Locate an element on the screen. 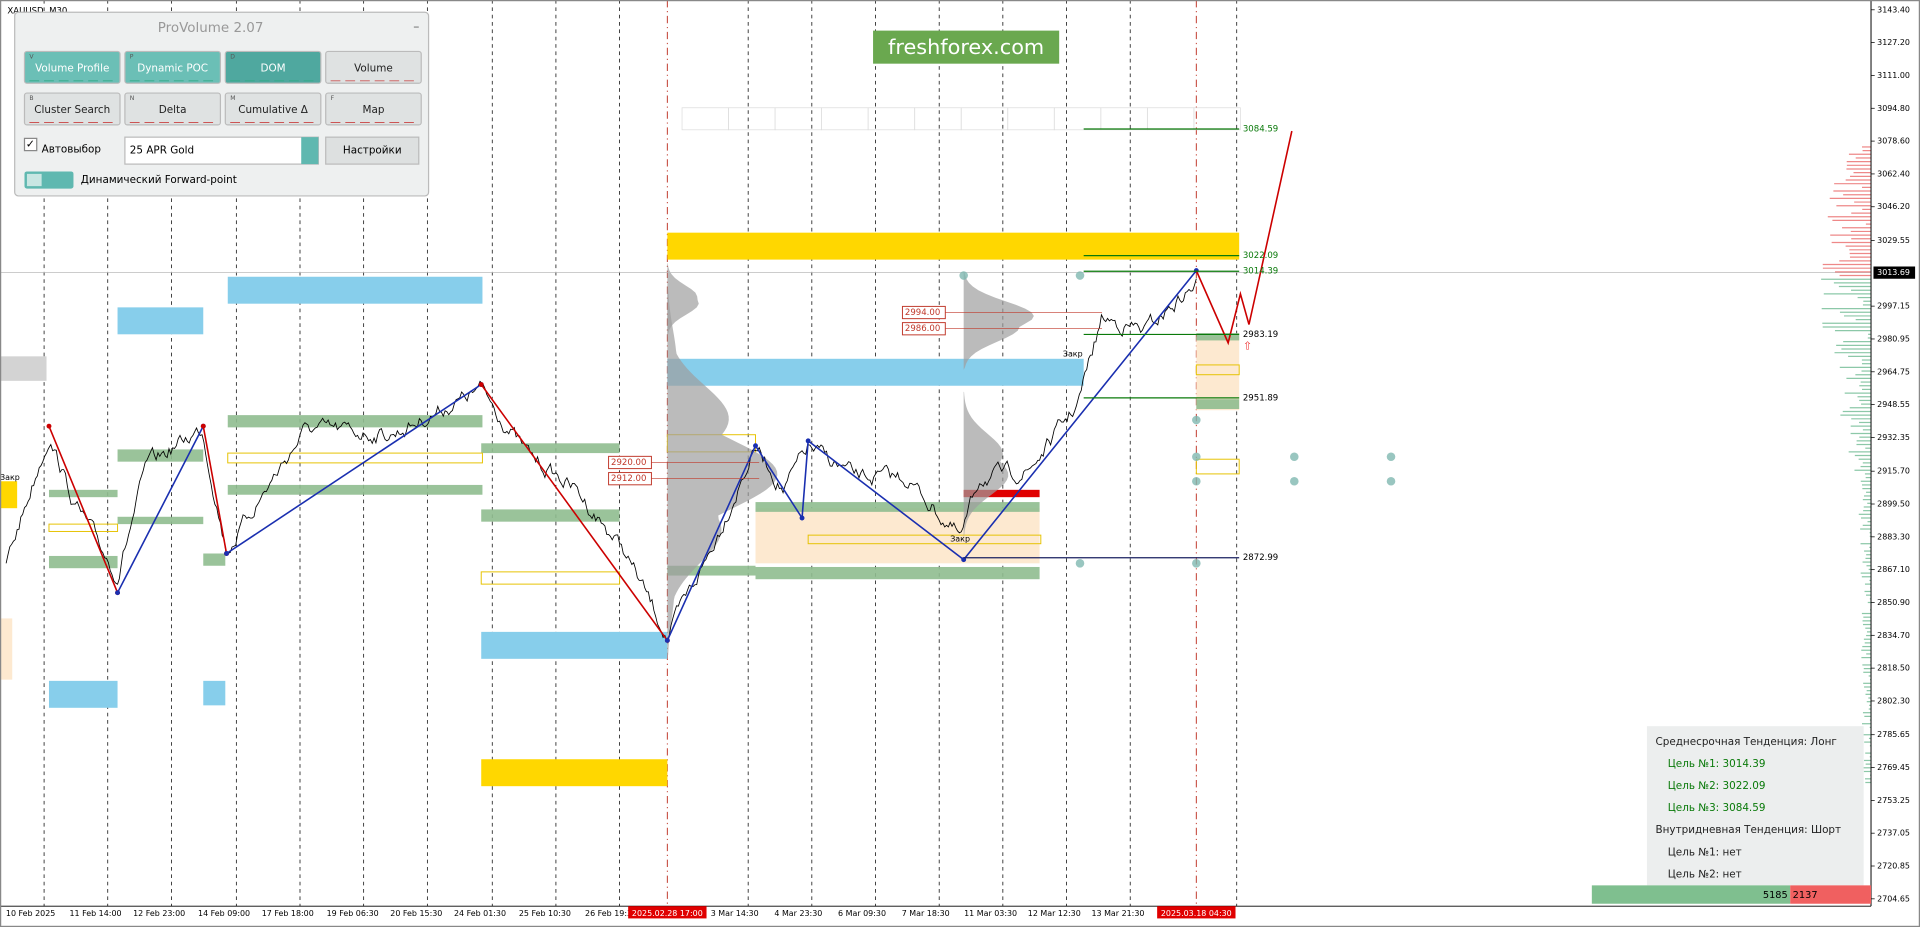 The height and width of the screenshot is (927, 1920). price-tick-label: 2980.95 is located at coordinates (1893, 338).